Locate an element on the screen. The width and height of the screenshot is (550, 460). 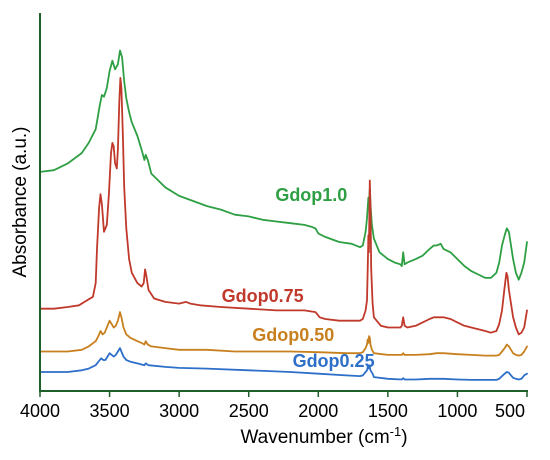
x-tick-label: 1500 is located at coordinates (388, 411).